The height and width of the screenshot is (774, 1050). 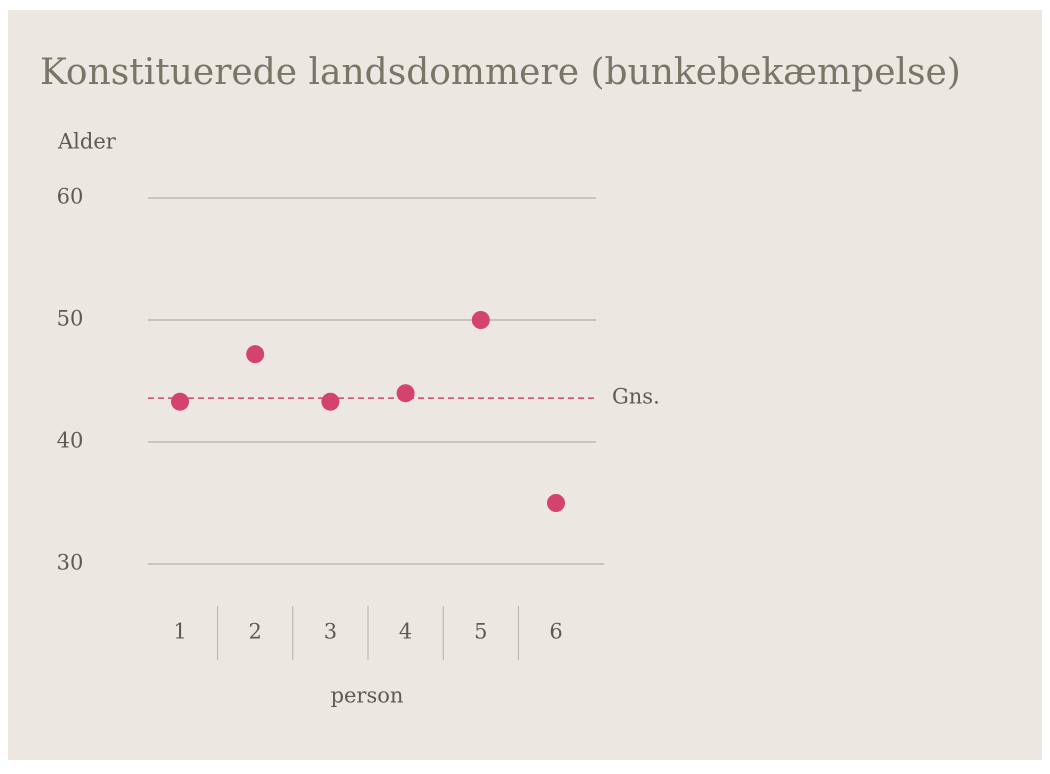 What do you see at coordinates (555, 632) in the screenshot?
I see `x-tick-label: 6` at bounding box center [555, 632].